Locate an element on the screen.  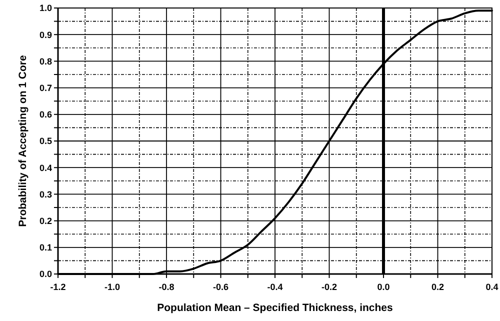
x-tick-label: 0.4 is located at coordinates (492, 287).